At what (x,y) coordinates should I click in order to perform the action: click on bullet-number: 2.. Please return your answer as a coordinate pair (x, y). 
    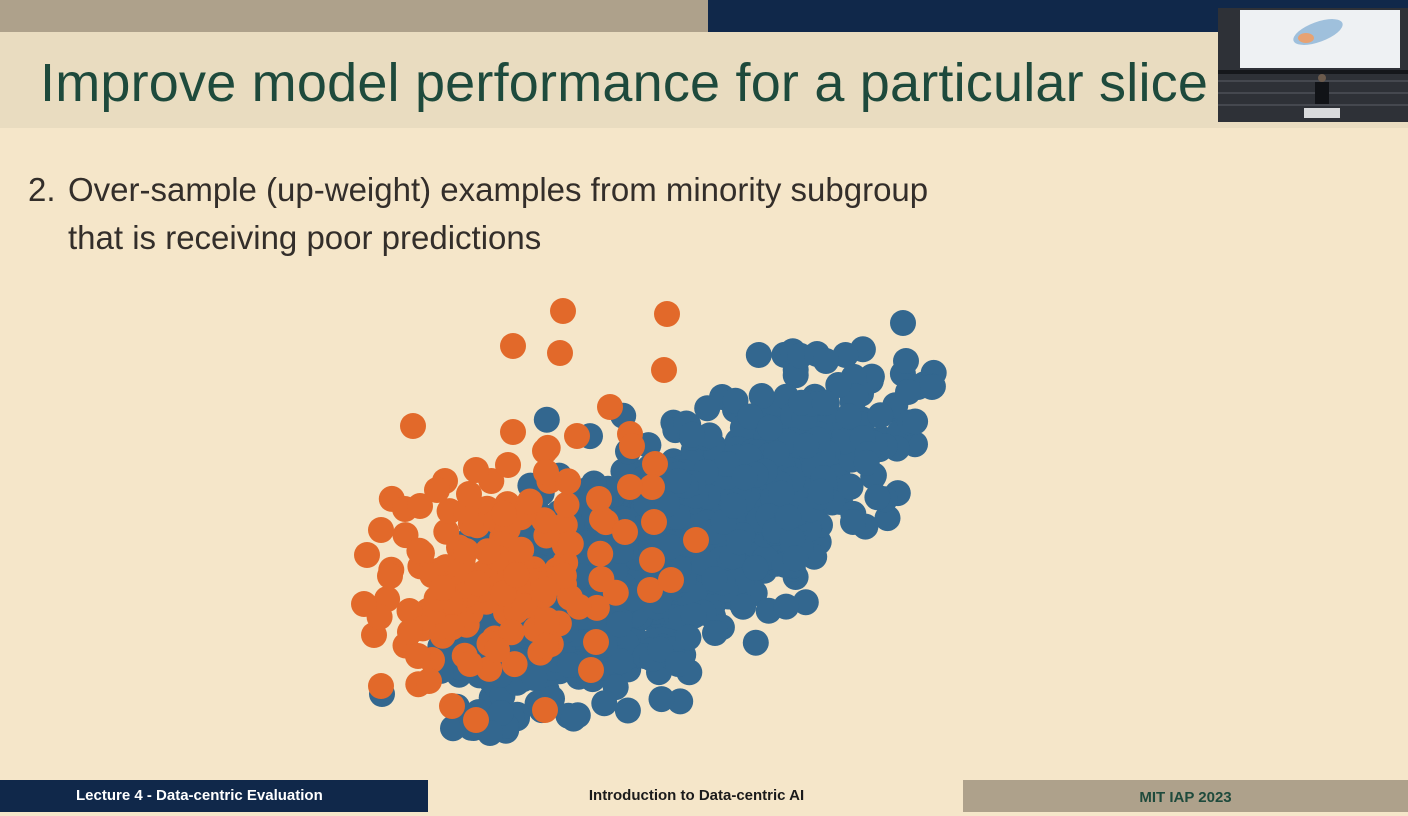
    Looking at the image, I should click on (42, 189).